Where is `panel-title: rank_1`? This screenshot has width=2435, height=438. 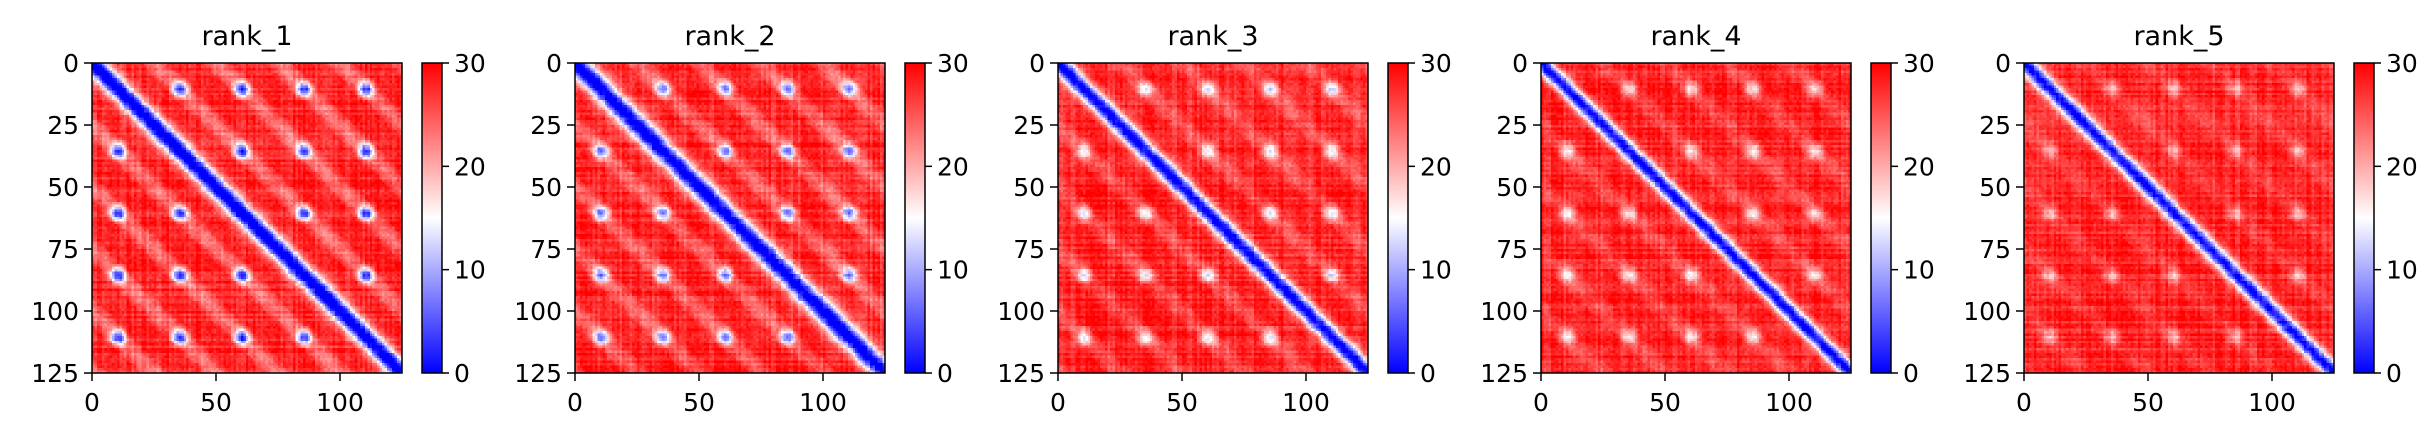
panel-title: rank_1 is located at coordinates (246, 36).